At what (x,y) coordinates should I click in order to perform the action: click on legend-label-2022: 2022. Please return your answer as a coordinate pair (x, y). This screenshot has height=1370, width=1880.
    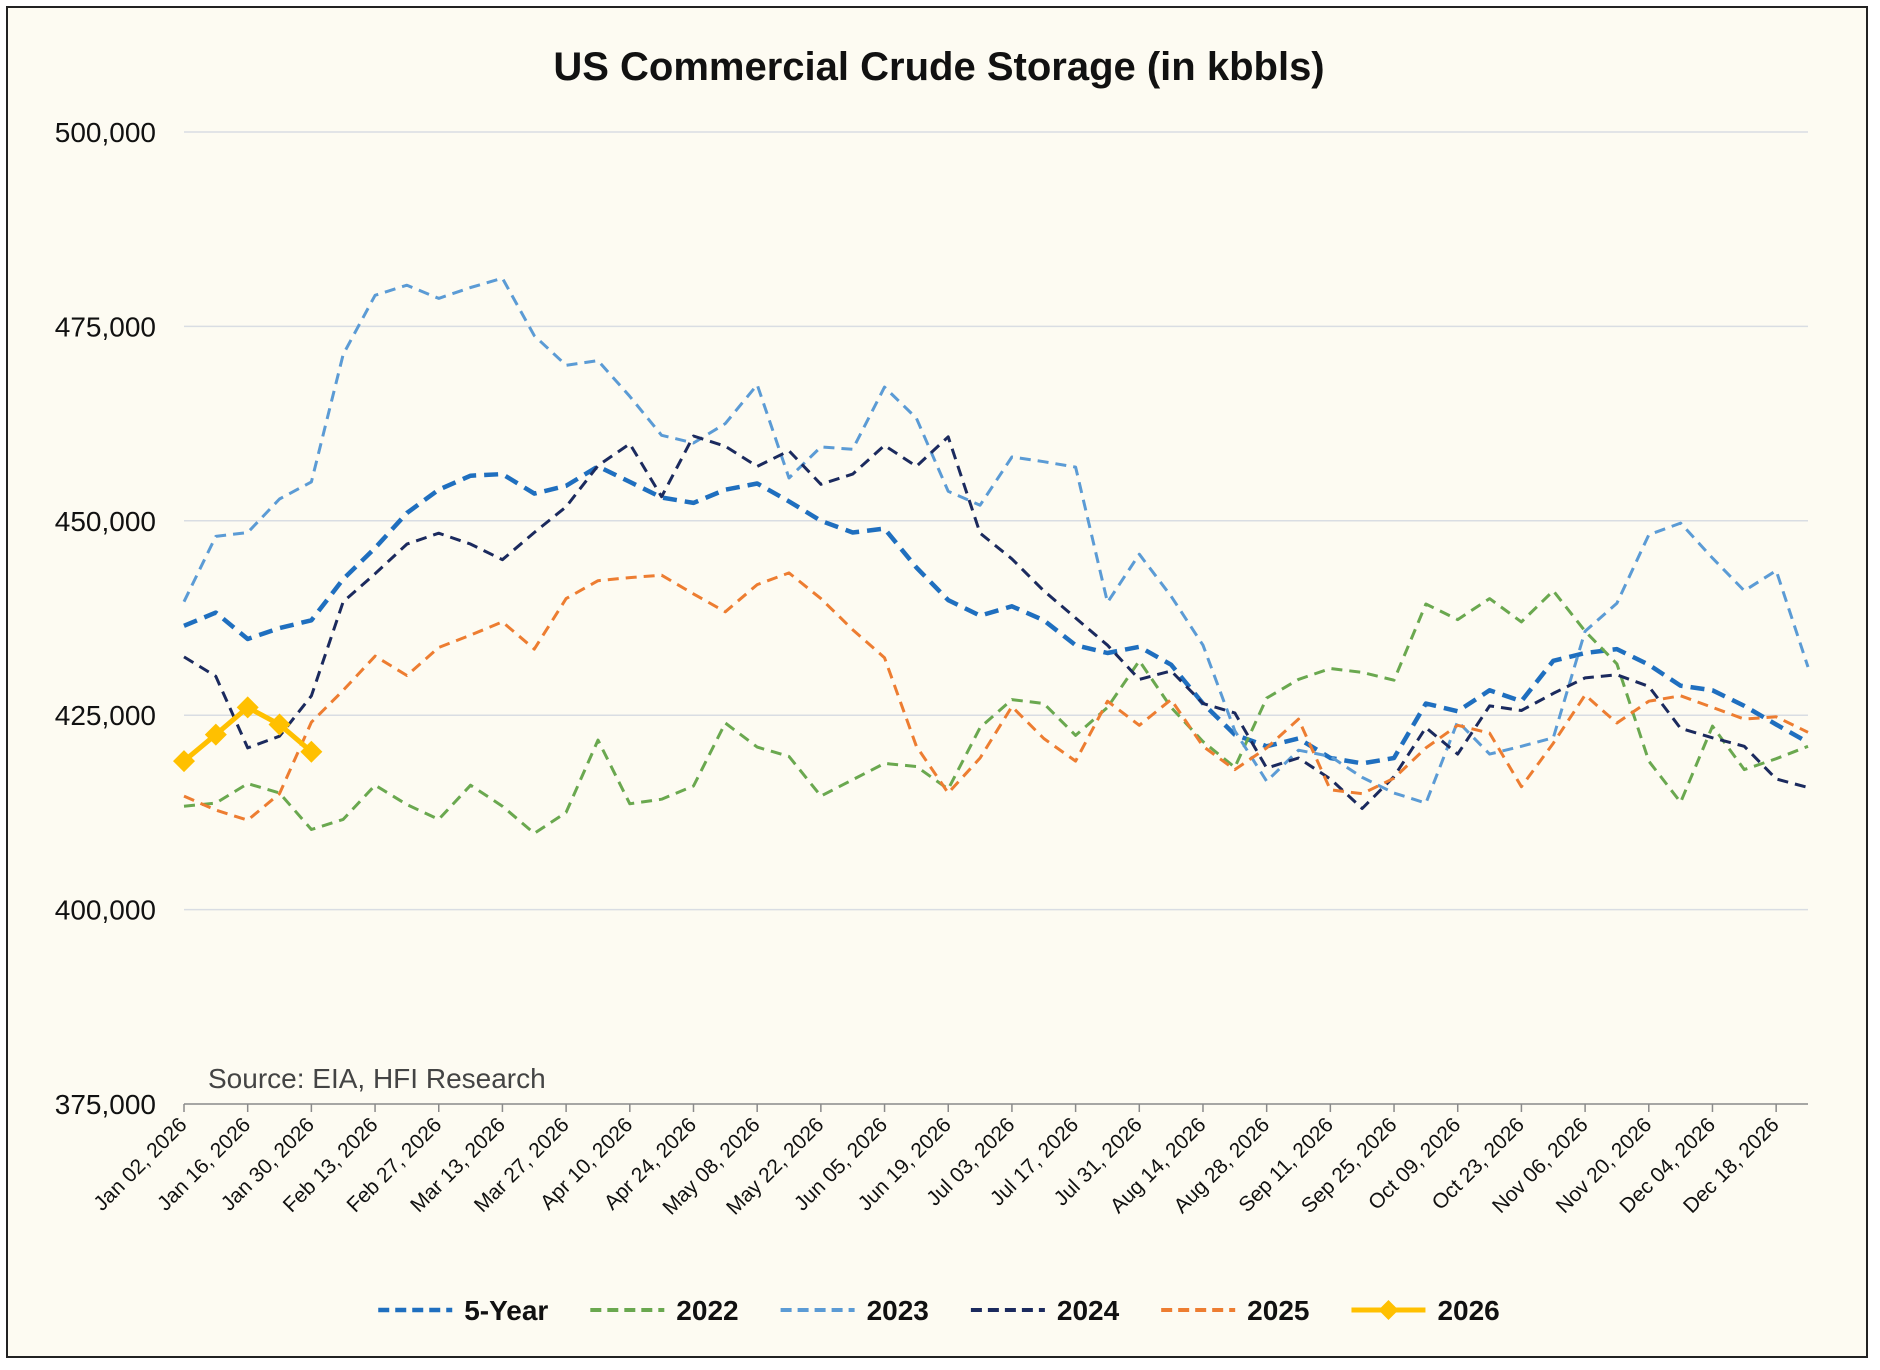
    Looking at the image, I should click on (707, 1310).